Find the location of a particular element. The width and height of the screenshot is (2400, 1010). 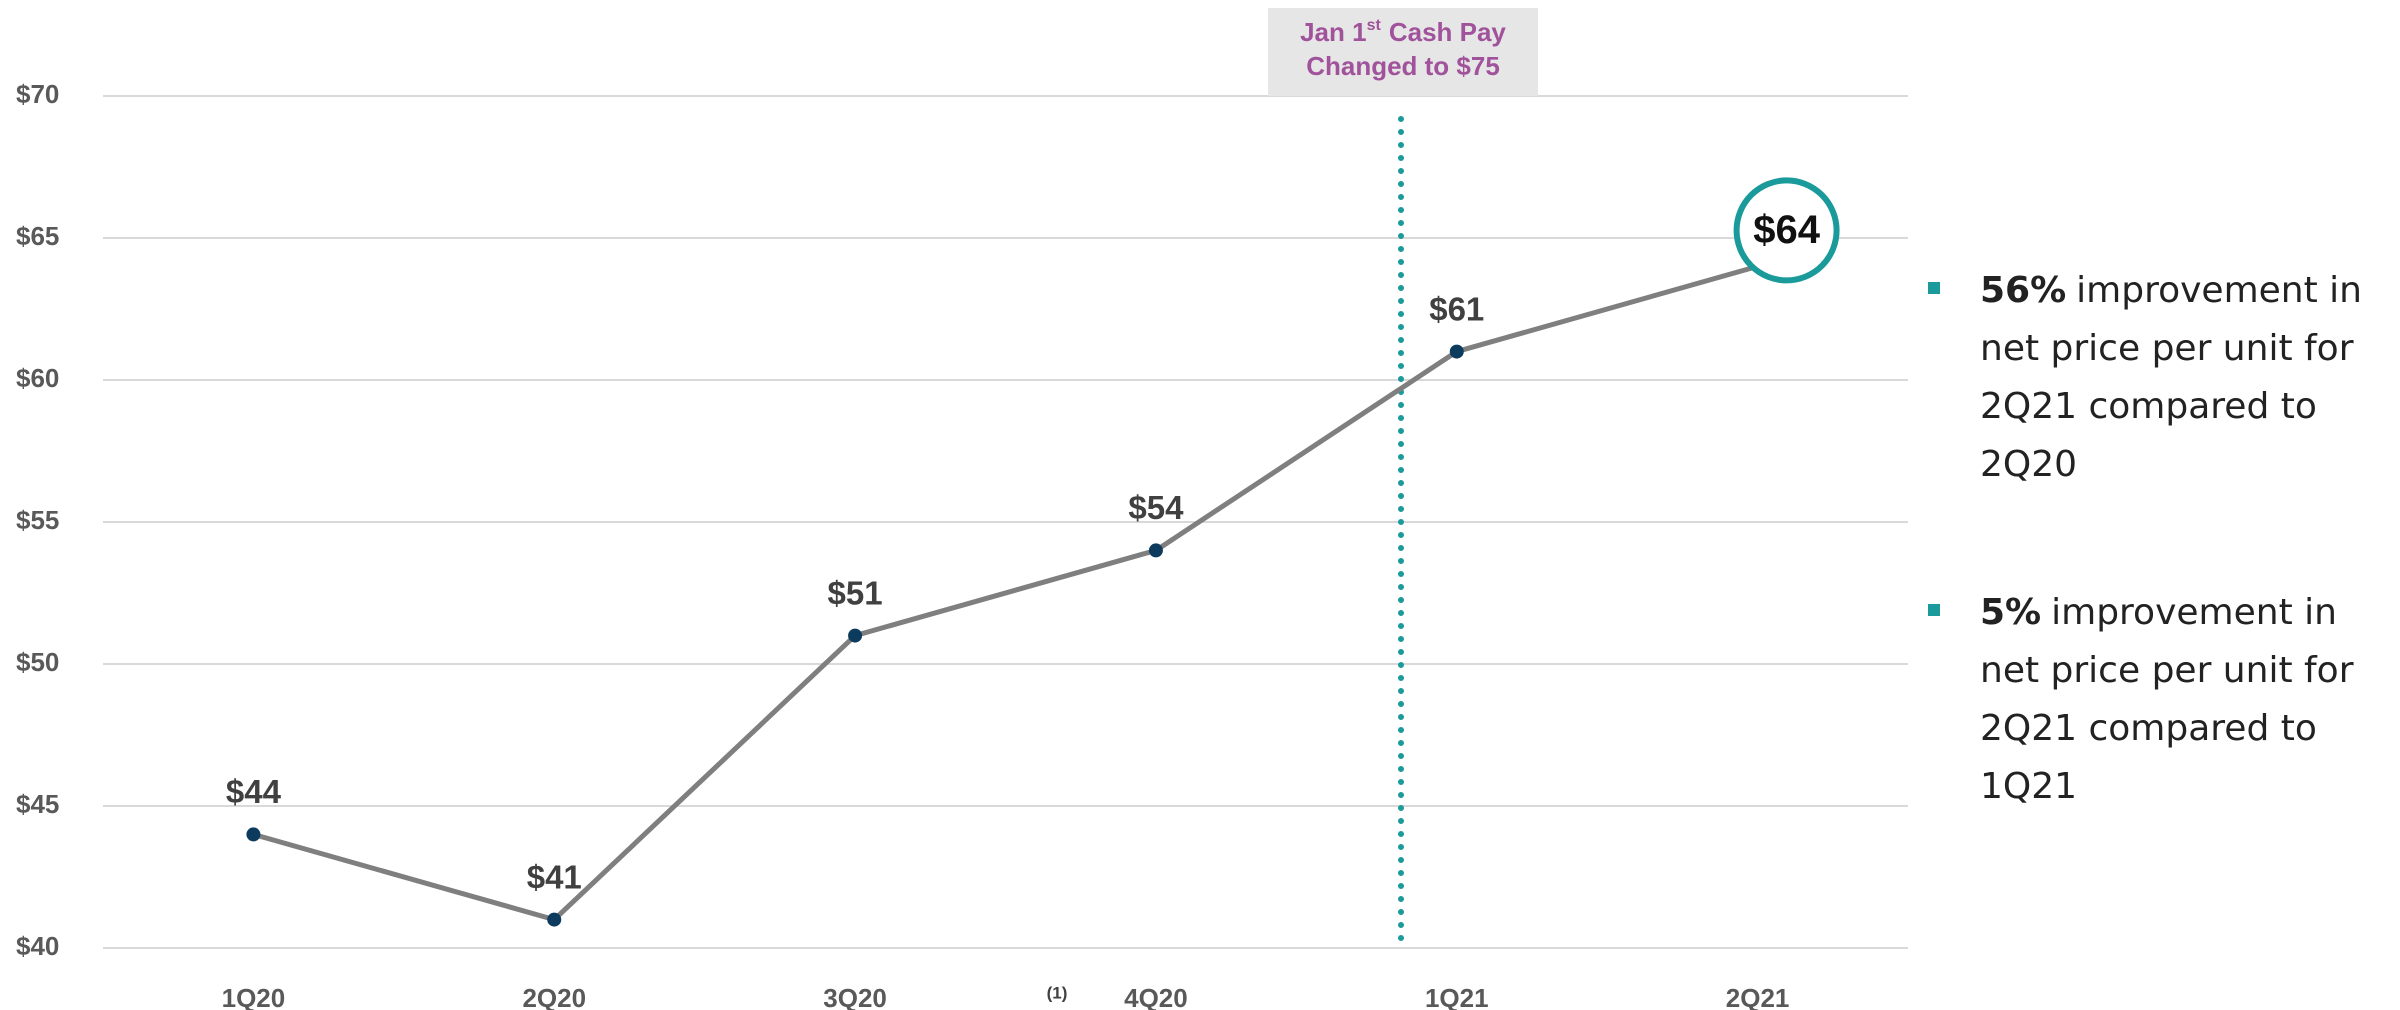

annotation-text: Changed to $75 is located at coordinates (1403, 66).